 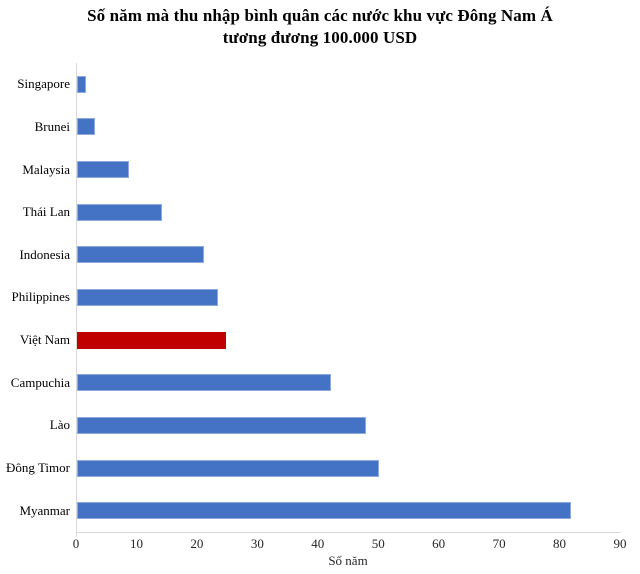 I want to click on x-tick-label: 50, so click(x=378, y=543).